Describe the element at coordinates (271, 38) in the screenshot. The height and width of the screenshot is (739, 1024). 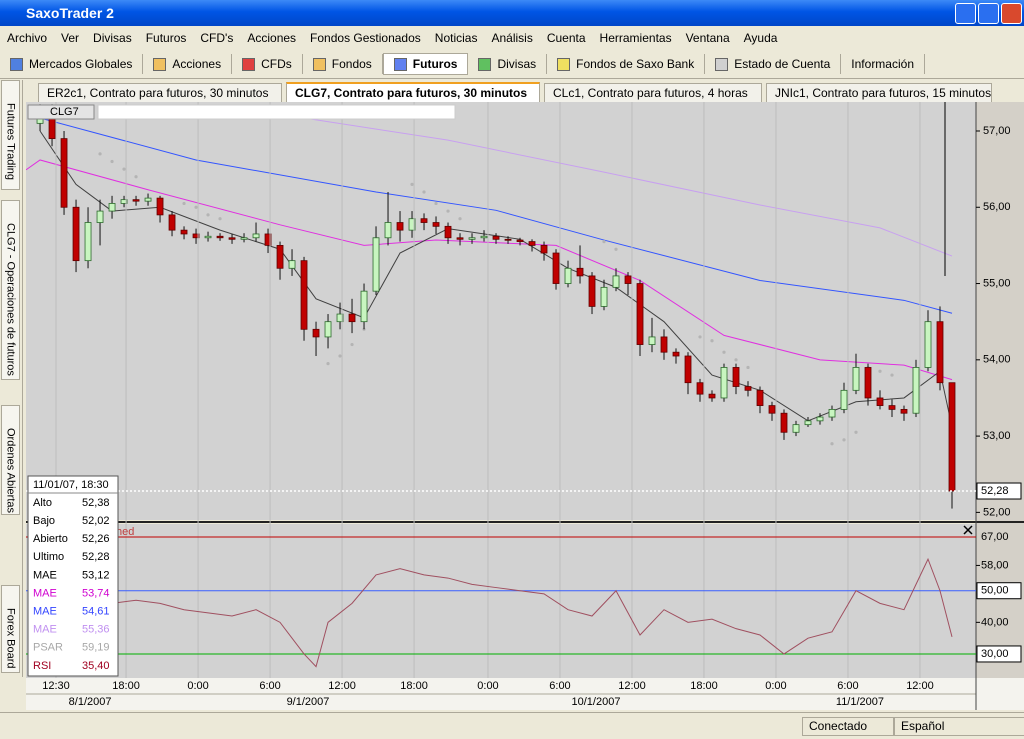
I see `menu-item: Acciones` at that location.